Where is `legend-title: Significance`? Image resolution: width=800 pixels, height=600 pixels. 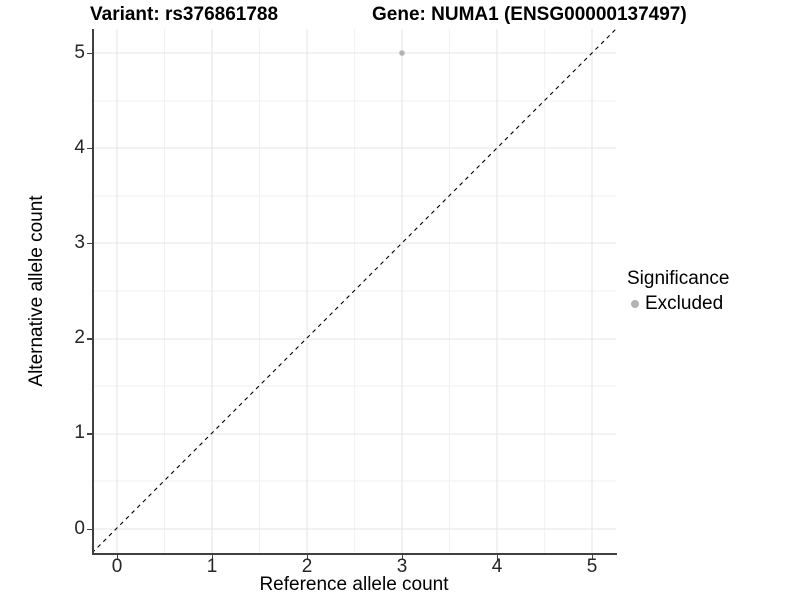 legend-title: Significance is located at coordinates (678, 278).